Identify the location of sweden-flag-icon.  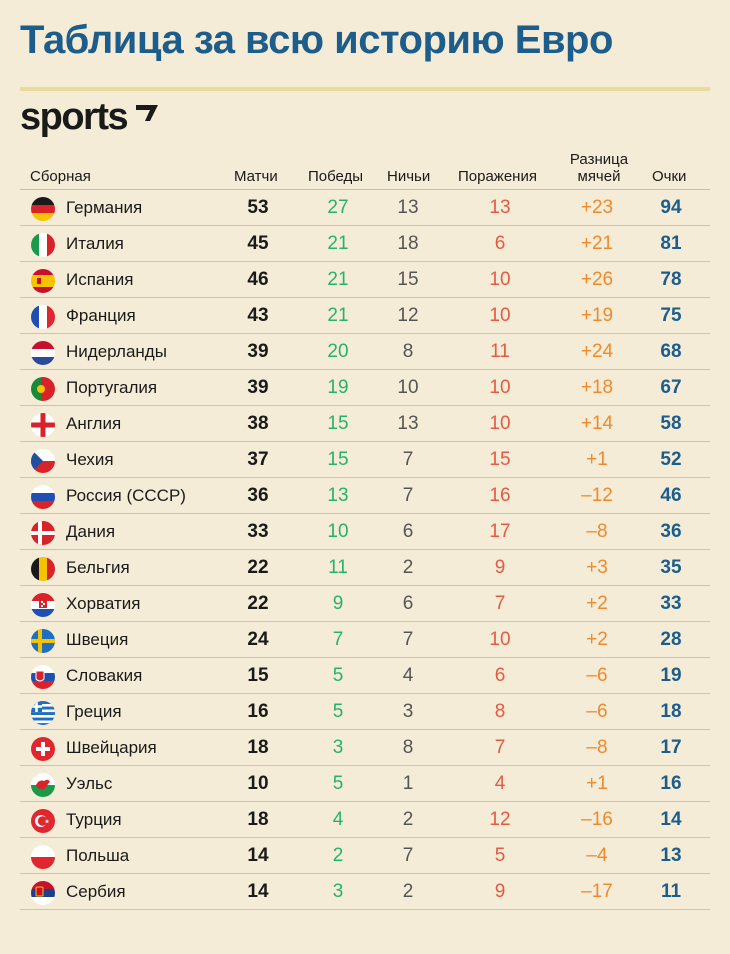
(43, 641).